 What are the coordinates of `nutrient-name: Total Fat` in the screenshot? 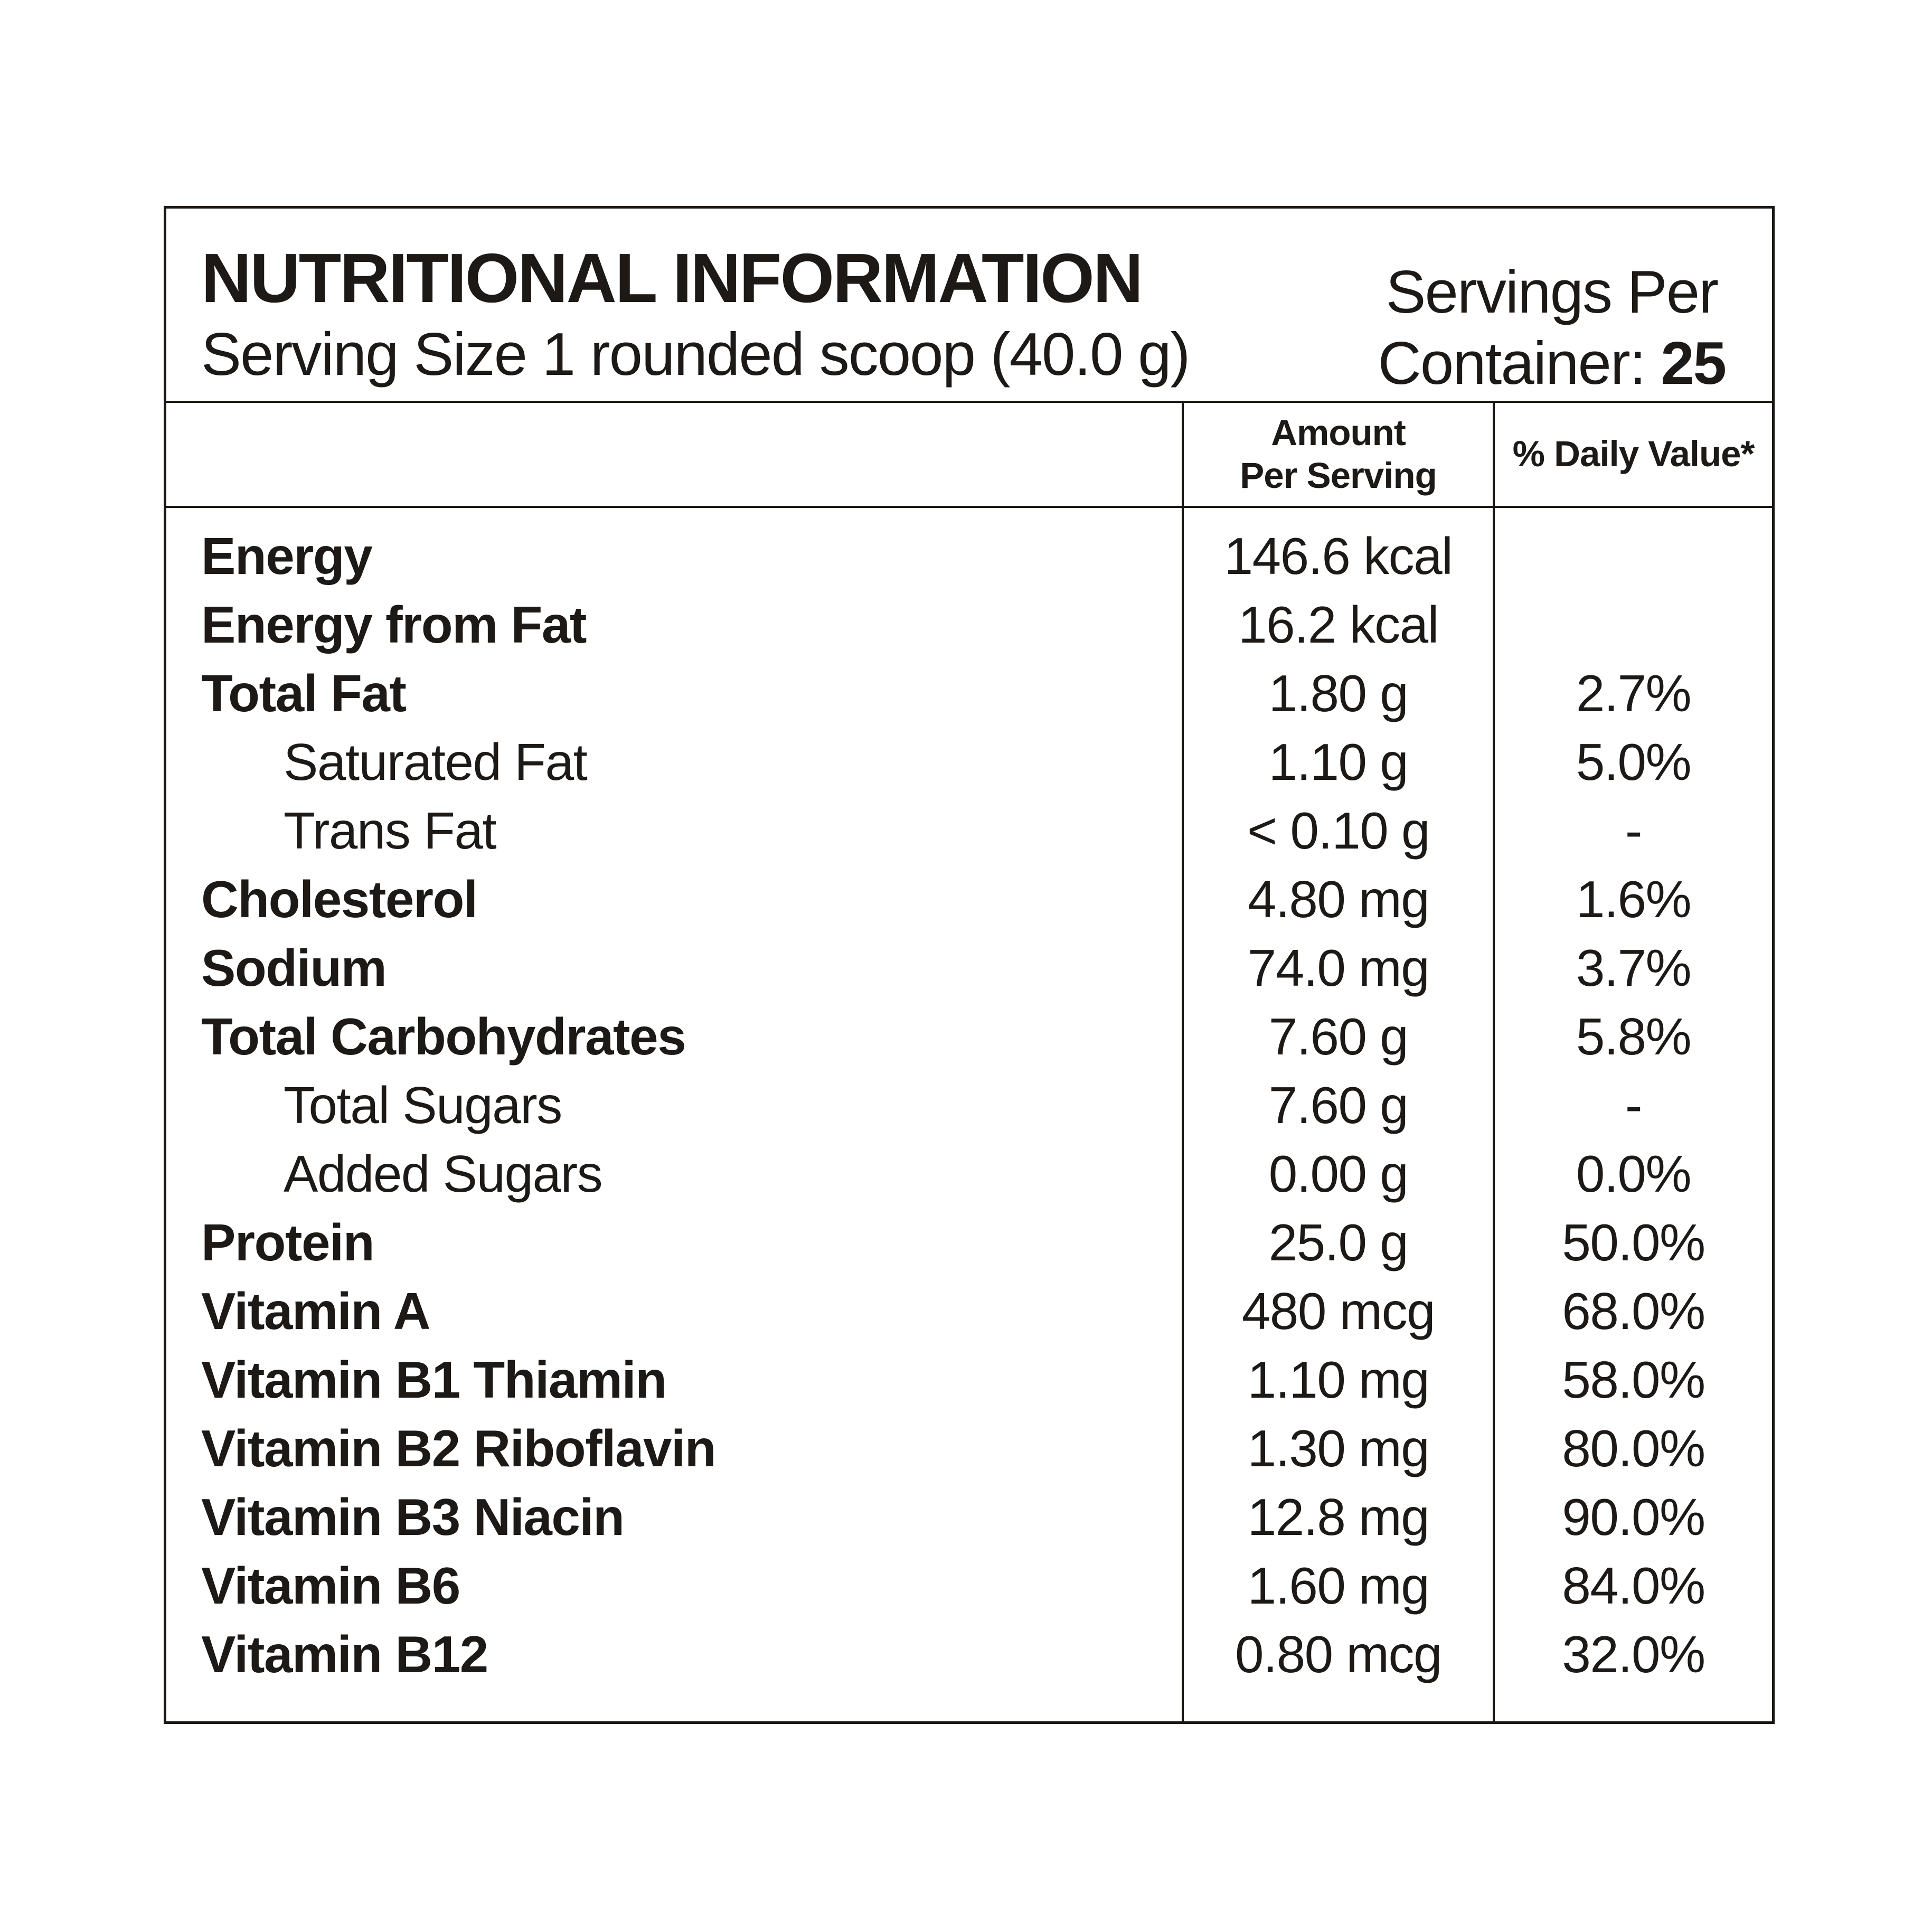 It's located at (304, 693).